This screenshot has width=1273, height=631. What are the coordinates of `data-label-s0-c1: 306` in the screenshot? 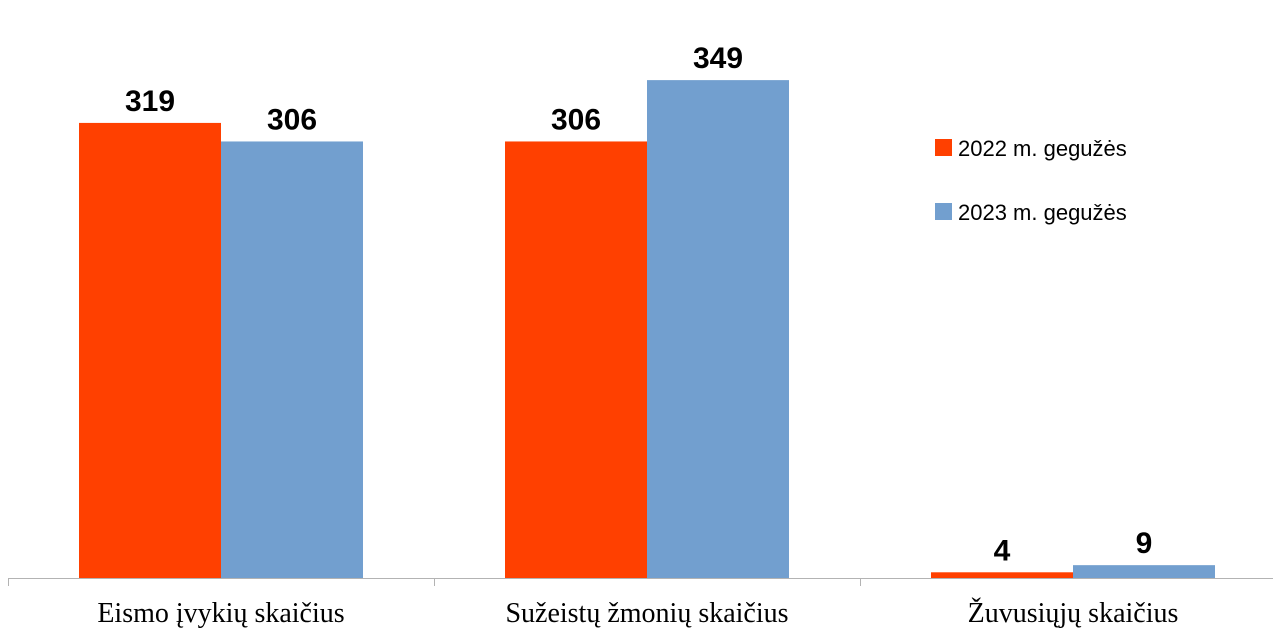 It's located at (576, 119).